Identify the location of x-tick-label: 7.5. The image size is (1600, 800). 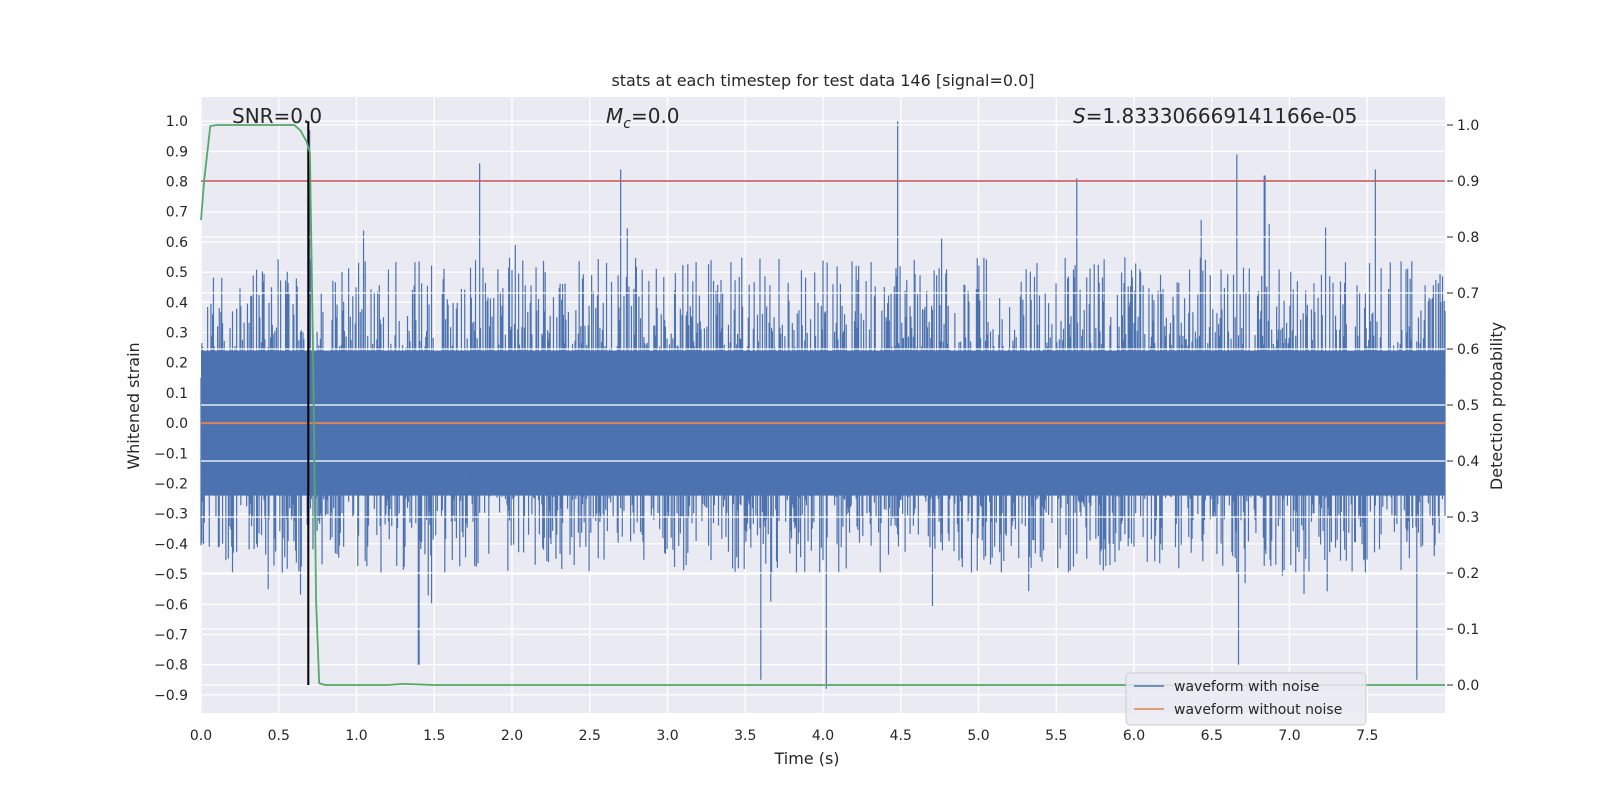
(1367, 736).